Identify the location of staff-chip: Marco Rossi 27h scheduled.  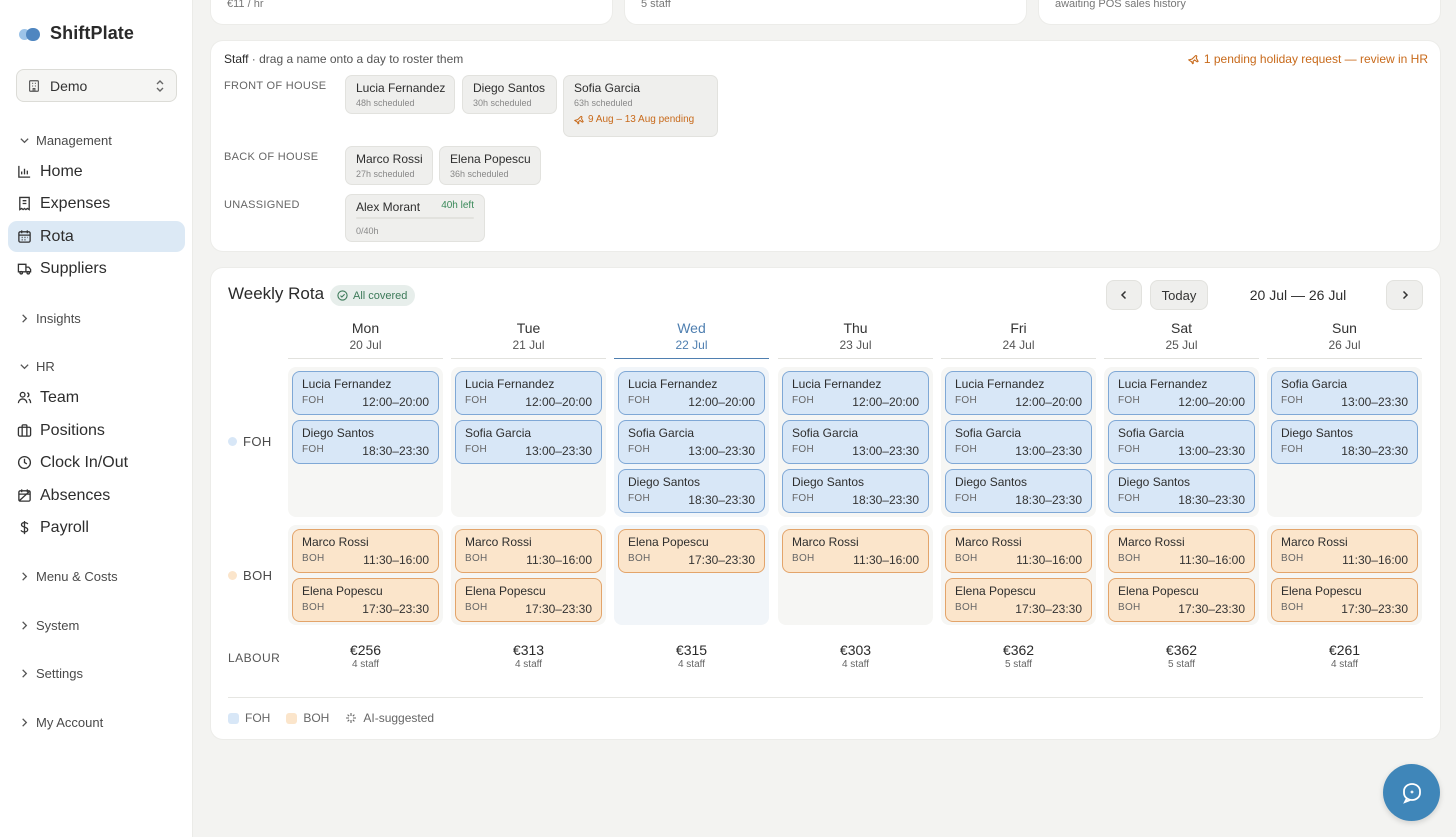
(389, 165).